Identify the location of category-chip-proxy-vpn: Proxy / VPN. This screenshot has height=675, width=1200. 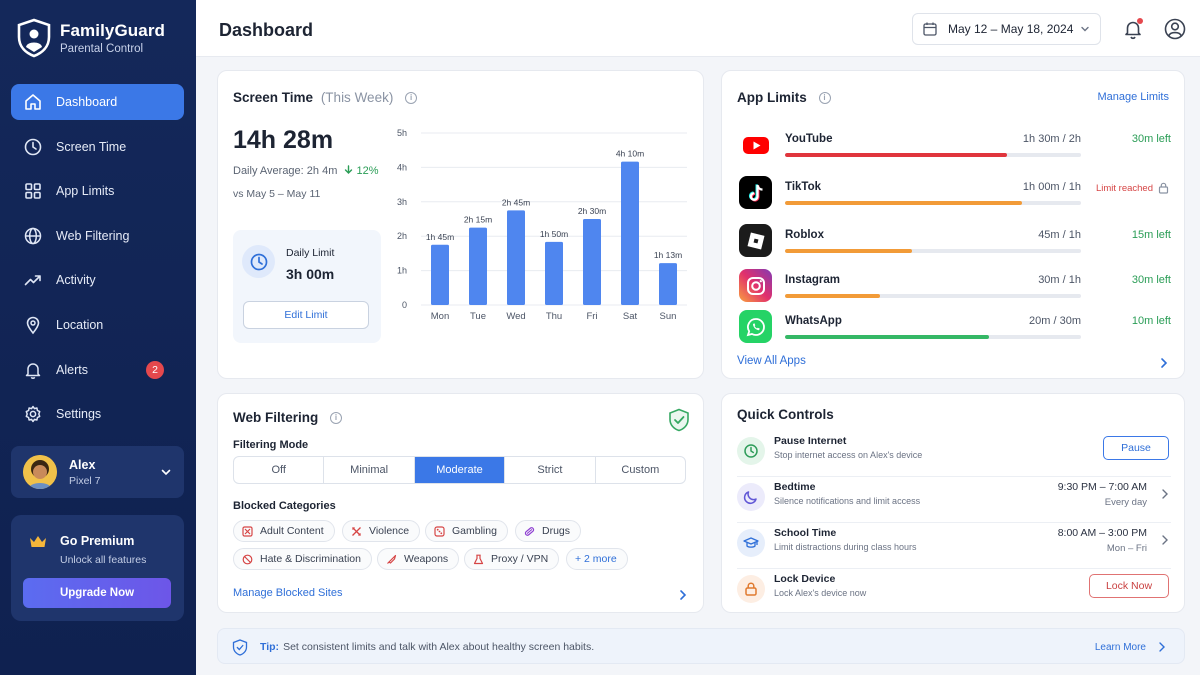
(512, 559).